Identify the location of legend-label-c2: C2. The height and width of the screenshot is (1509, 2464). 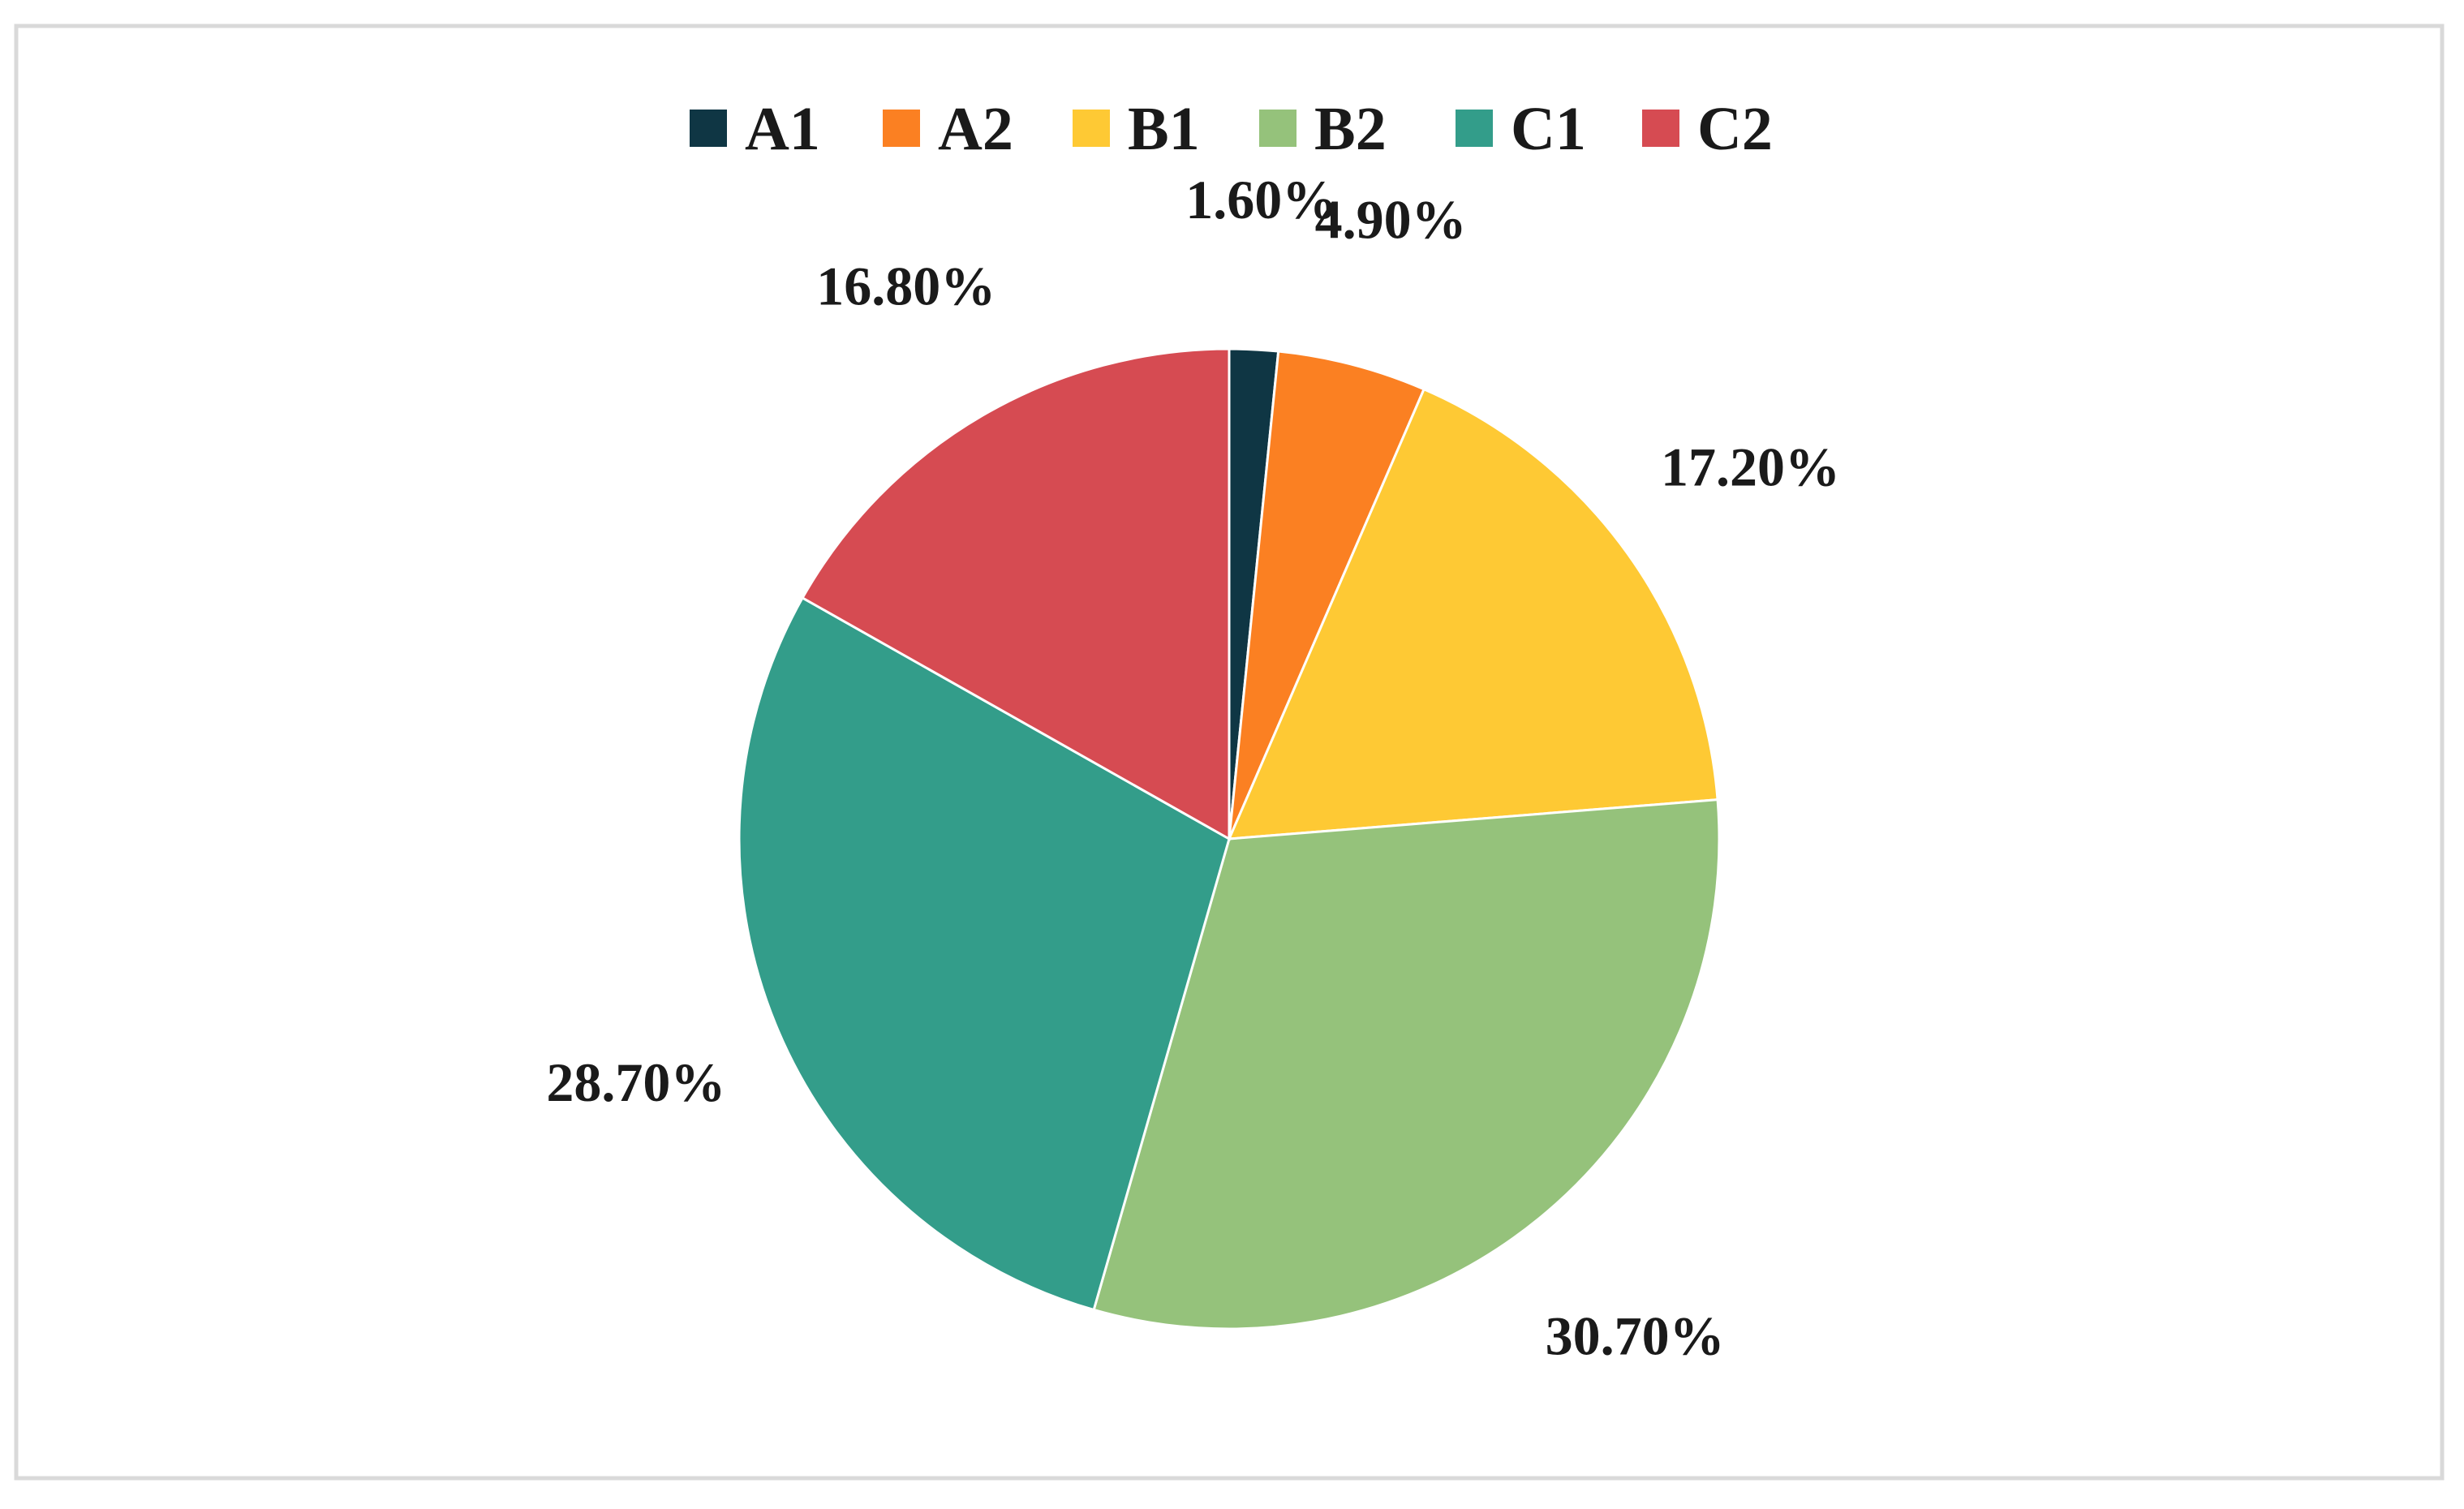
(1735, 129).